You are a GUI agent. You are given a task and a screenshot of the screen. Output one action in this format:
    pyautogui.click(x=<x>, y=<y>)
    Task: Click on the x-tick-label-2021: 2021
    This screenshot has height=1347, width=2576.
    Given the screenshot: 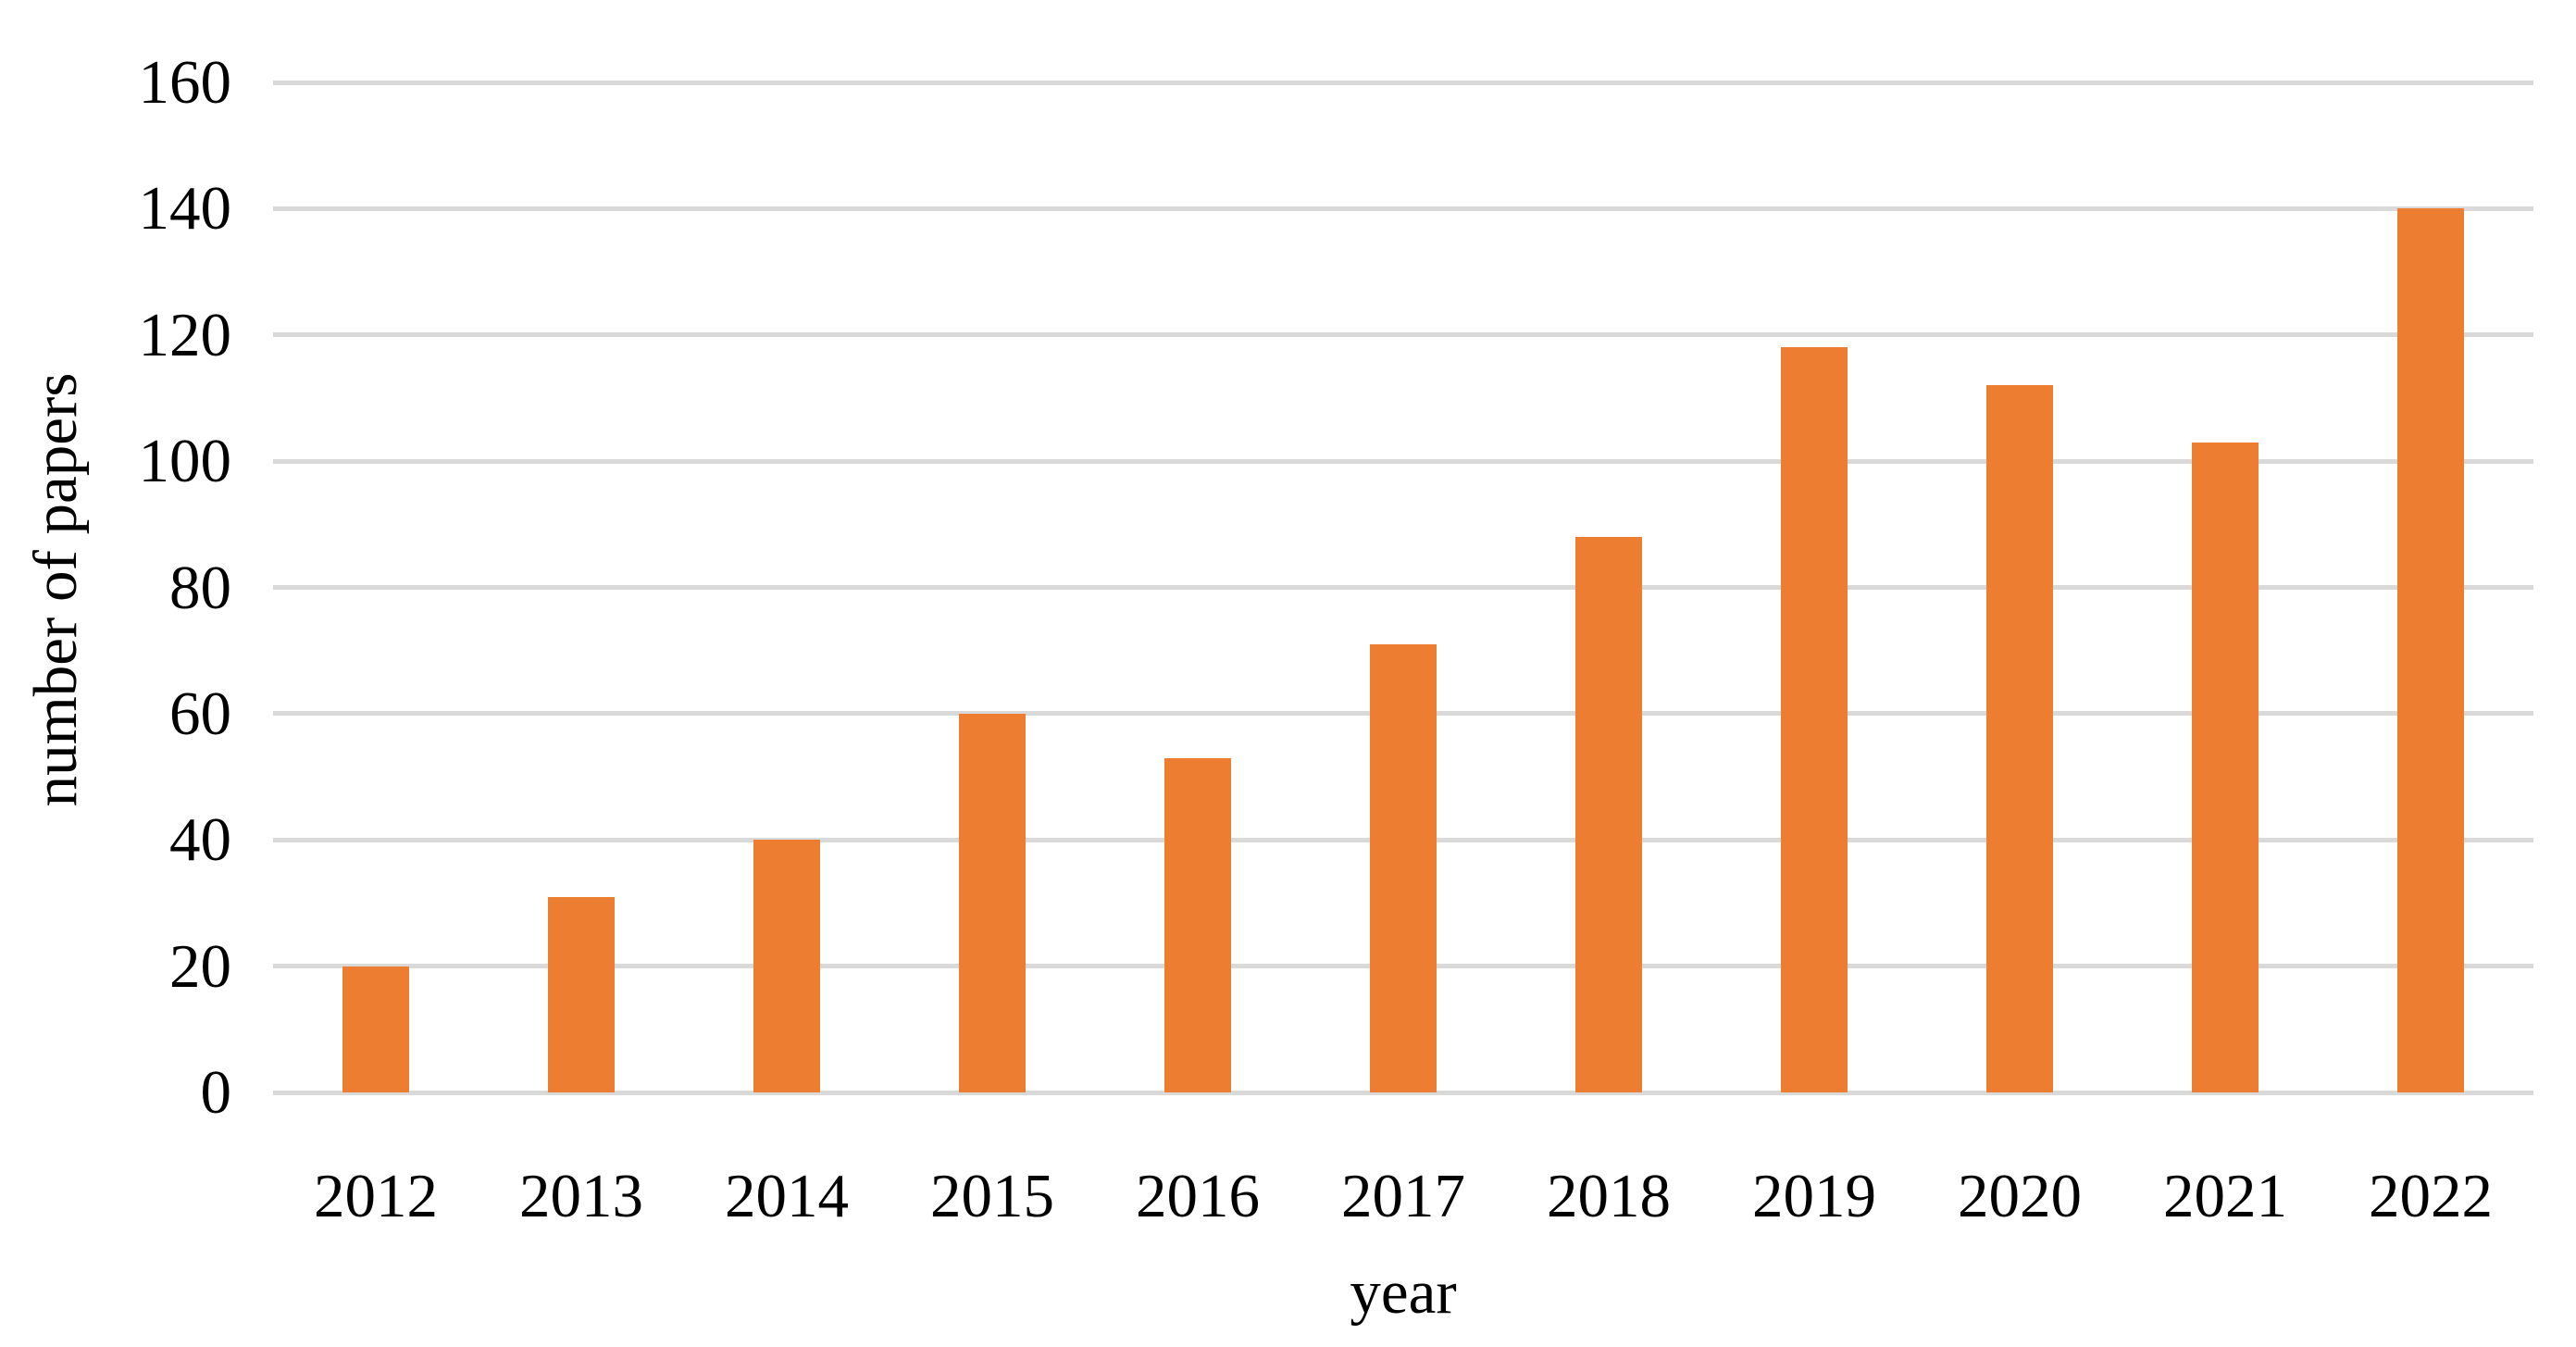 What is the action you would take?
    pyautogui.click(x=2225, y=1196)
    